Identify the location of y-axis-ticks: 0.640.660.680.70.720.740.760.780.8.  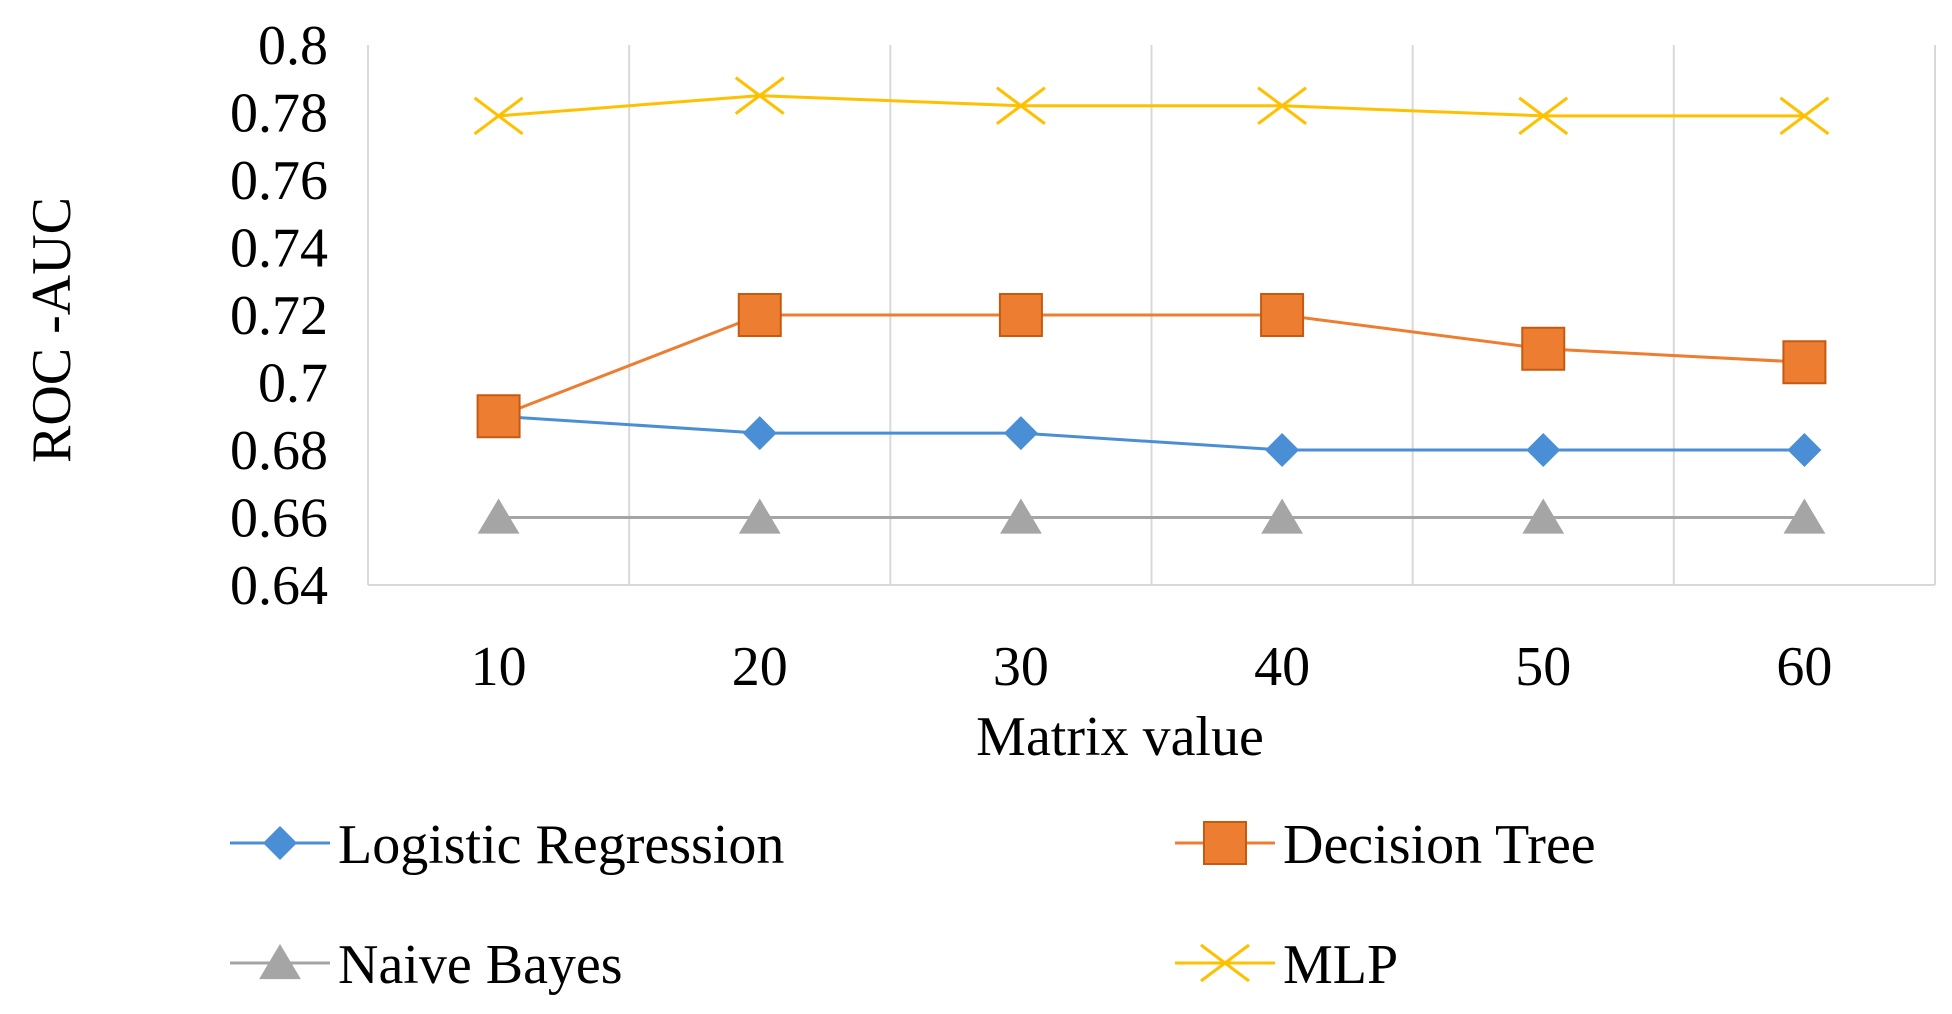
(279, 316).